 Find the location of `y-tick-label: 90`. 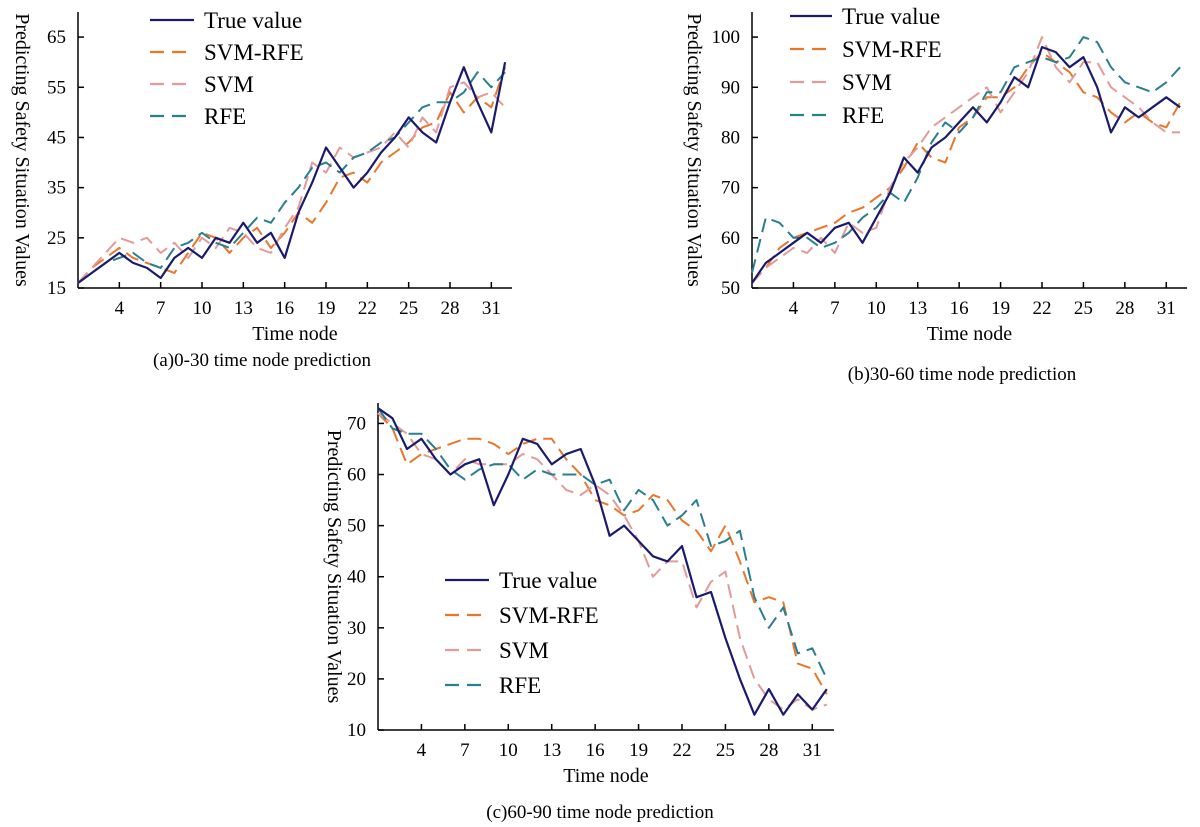

y-tick-label: 90 is located at coordinates (730, 87).